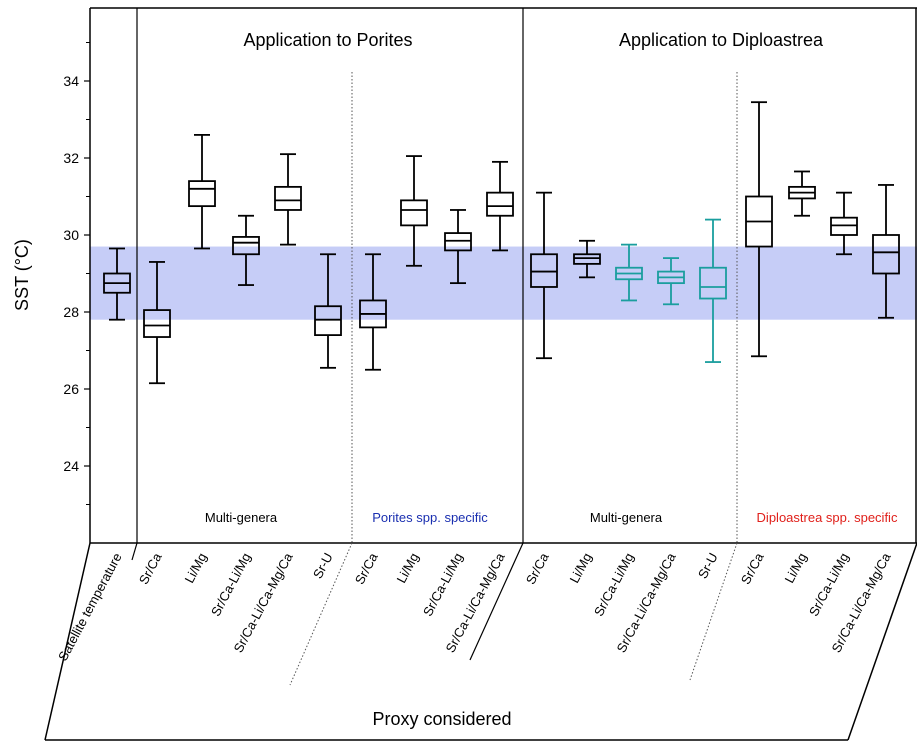 Image resolution: width=917 pixels, height=748 pixels. I want to click on satellite-range-band, so click(503, 283).